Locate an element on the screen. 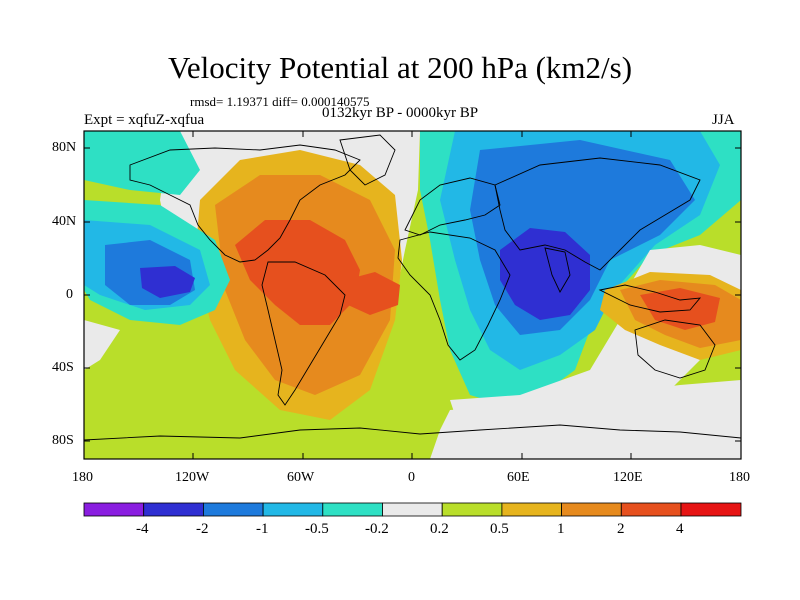 The height and width of the screenshot is (600, 800). coast-europe is located at coordinates (452, 206).